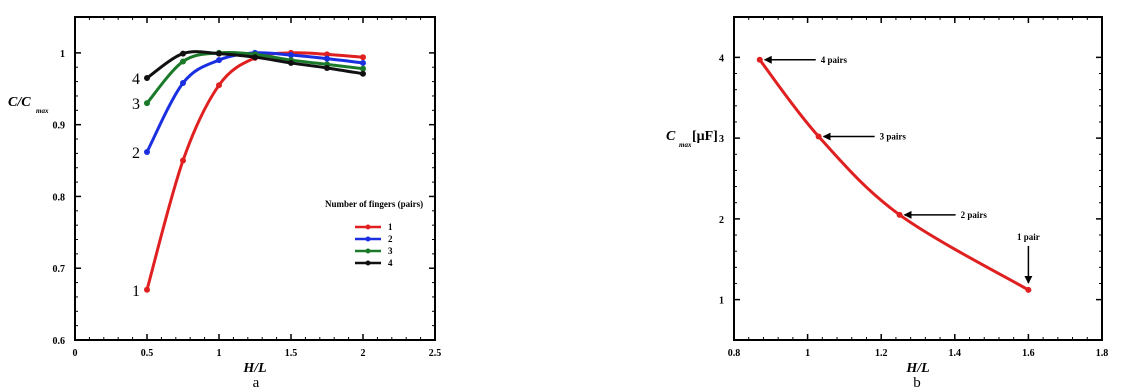 The width and height of the screenshot is (1131, 392). What do you see at coordinates (974, 215) in the screenshot?
I see `annotation-label: 2 pairs` at bounding box center [974, 215].